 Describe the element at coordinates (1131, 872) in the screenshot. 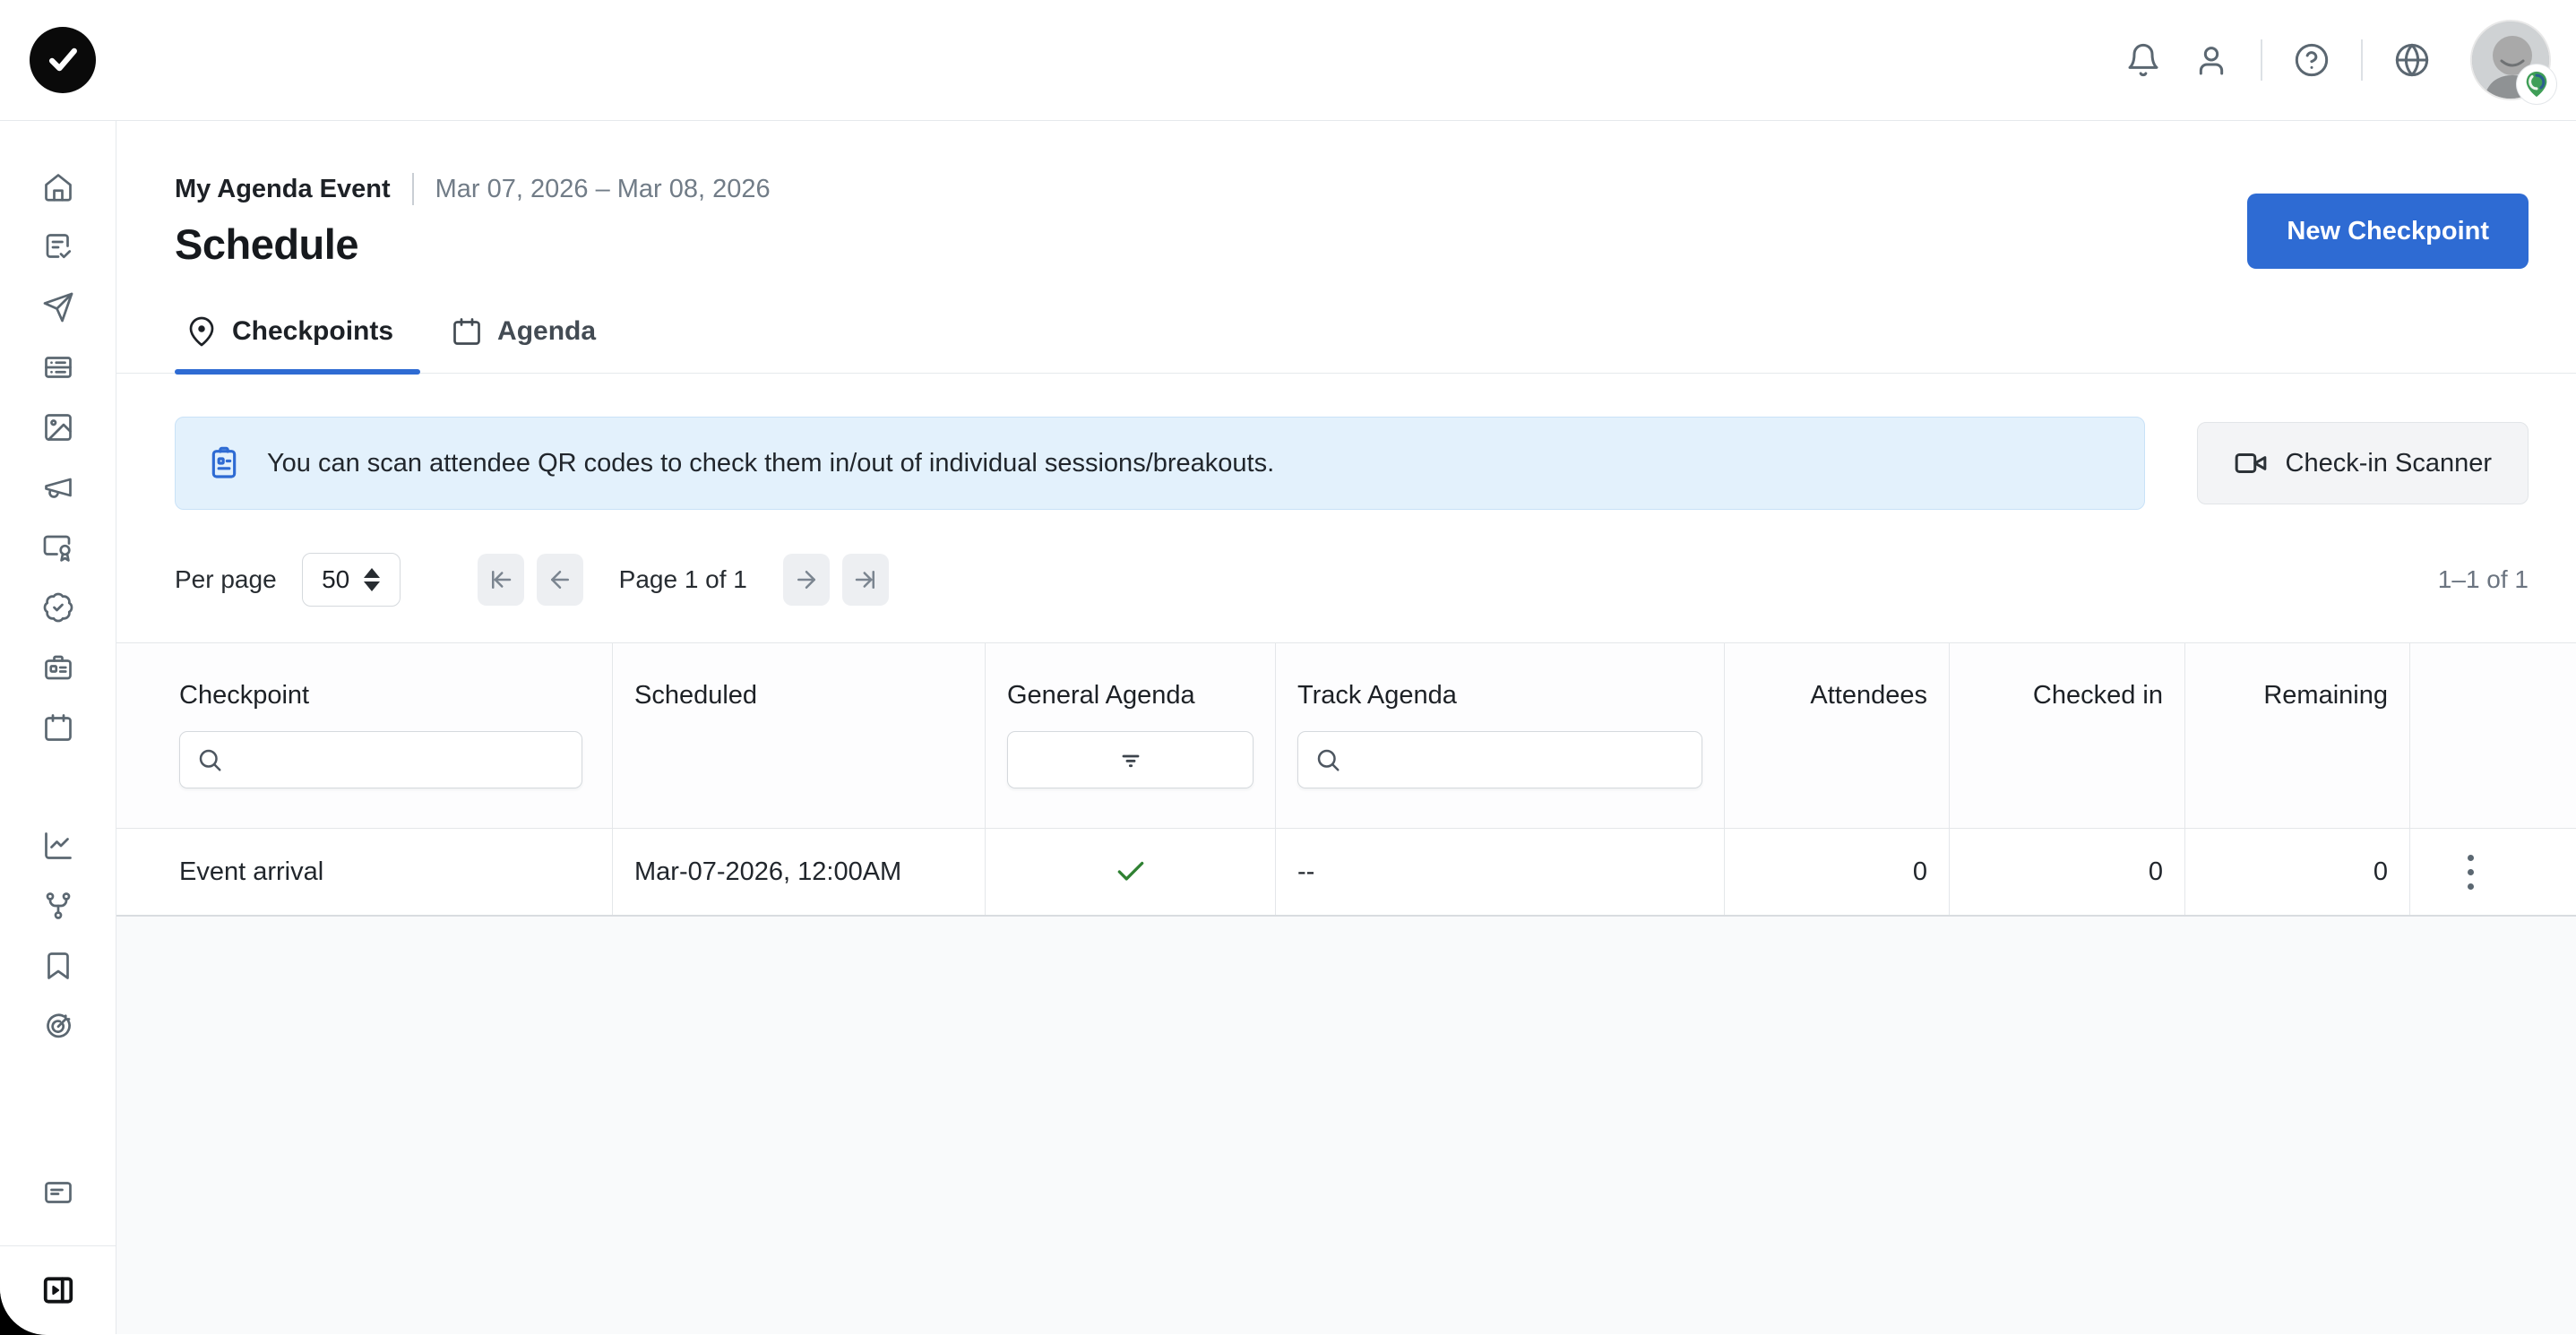

I see `cell-general-agenda-check-icon` at that location.